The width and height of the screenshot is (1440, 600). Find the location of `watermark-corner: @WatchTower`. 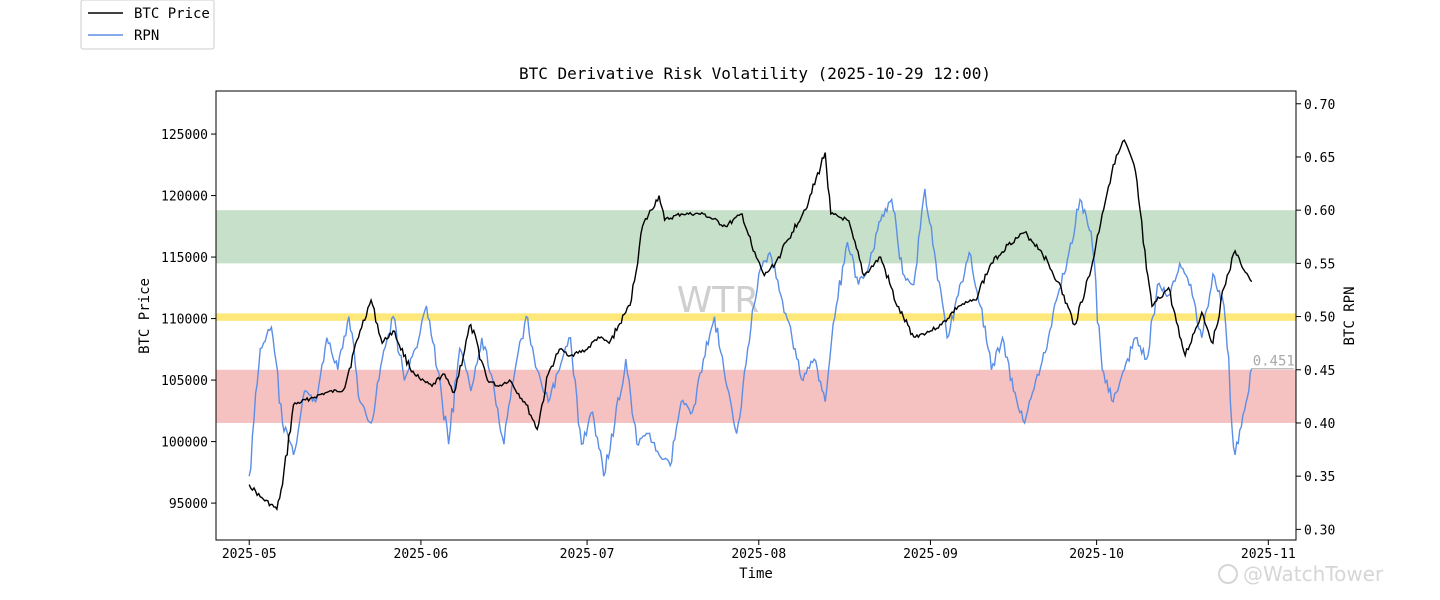

watermark-corner: @WatchTower is located at coordinates (1301, 574).